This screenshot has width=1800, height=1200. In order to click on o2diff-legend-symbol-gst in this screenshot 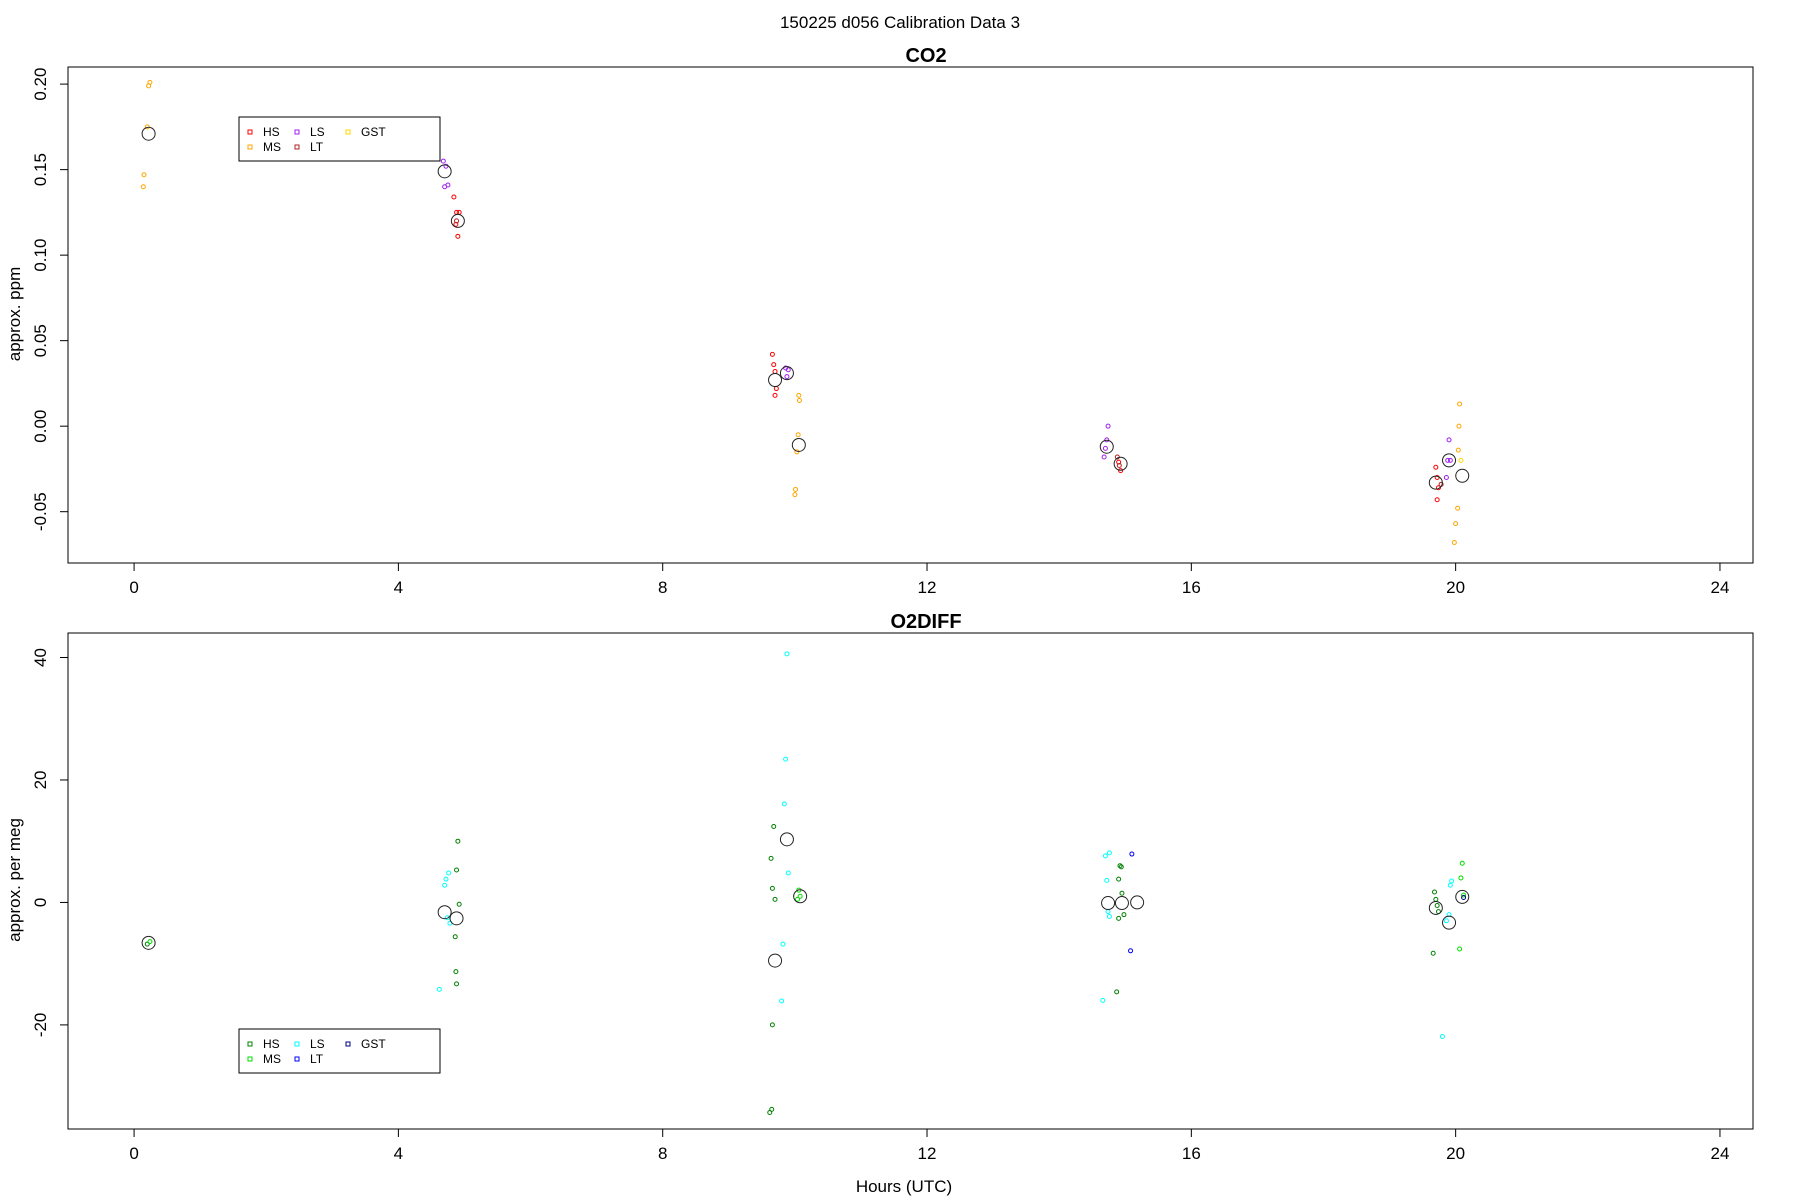, I will do `click(348, 1044)`.